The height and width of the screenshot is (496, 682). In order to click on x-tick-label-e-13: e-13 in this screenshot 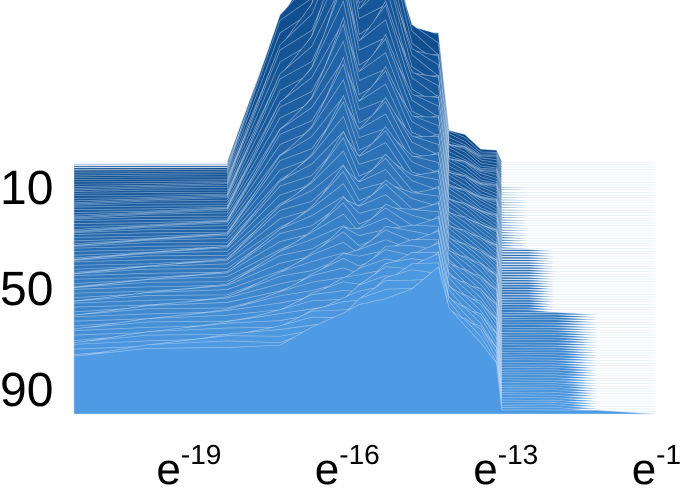, I will do `click(505, 466)`.